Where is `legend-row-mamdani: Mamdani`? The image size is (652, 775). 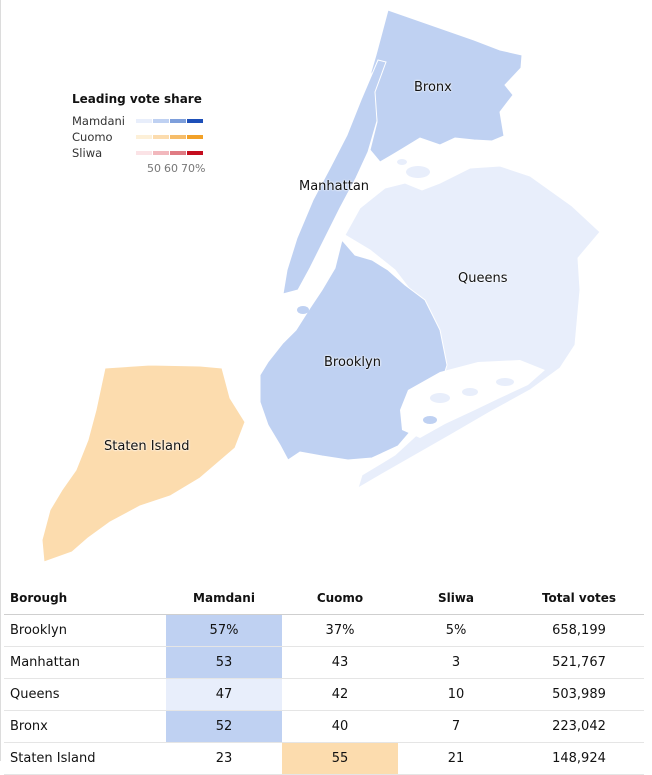 legend-row-mamdani: Mamdani is located at coordinates (152, 121).